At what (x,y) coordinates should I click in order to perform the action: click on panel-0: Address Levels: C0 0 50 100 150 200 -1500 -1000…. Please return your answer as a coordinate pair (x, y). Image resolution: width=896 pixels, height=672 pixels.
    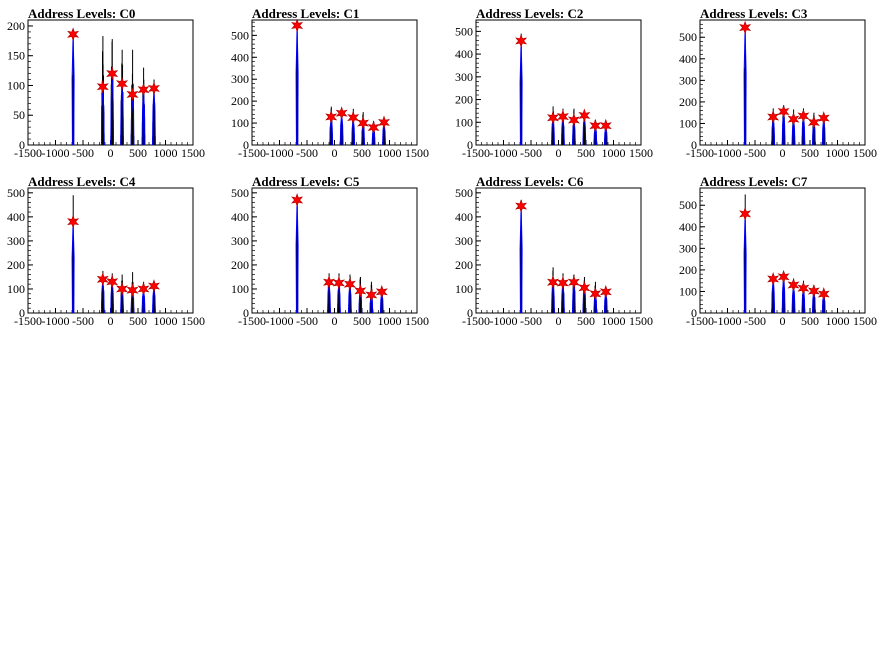
    Looking at the image, I should click on (106, 83).